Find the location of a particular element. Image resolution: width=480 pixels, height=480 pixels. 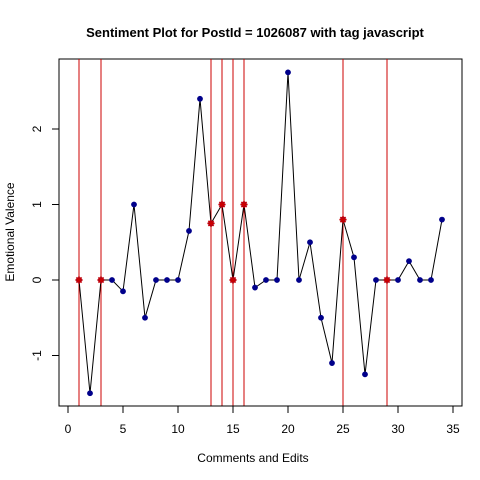

highlight-markers is located at coordinates (233, 242).